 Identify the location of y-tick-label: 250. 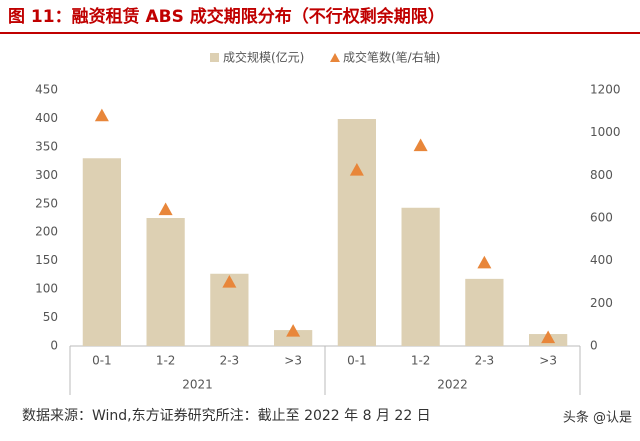
(46, 203).